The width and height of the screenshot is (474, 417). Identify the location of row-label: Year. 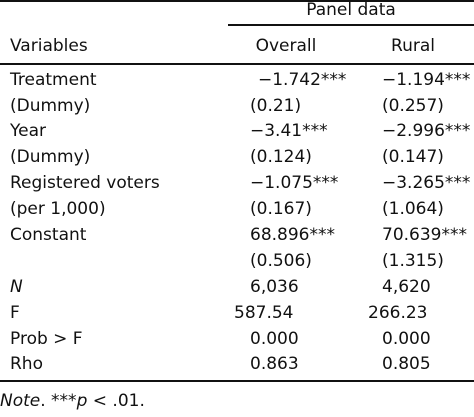
(28, 131).